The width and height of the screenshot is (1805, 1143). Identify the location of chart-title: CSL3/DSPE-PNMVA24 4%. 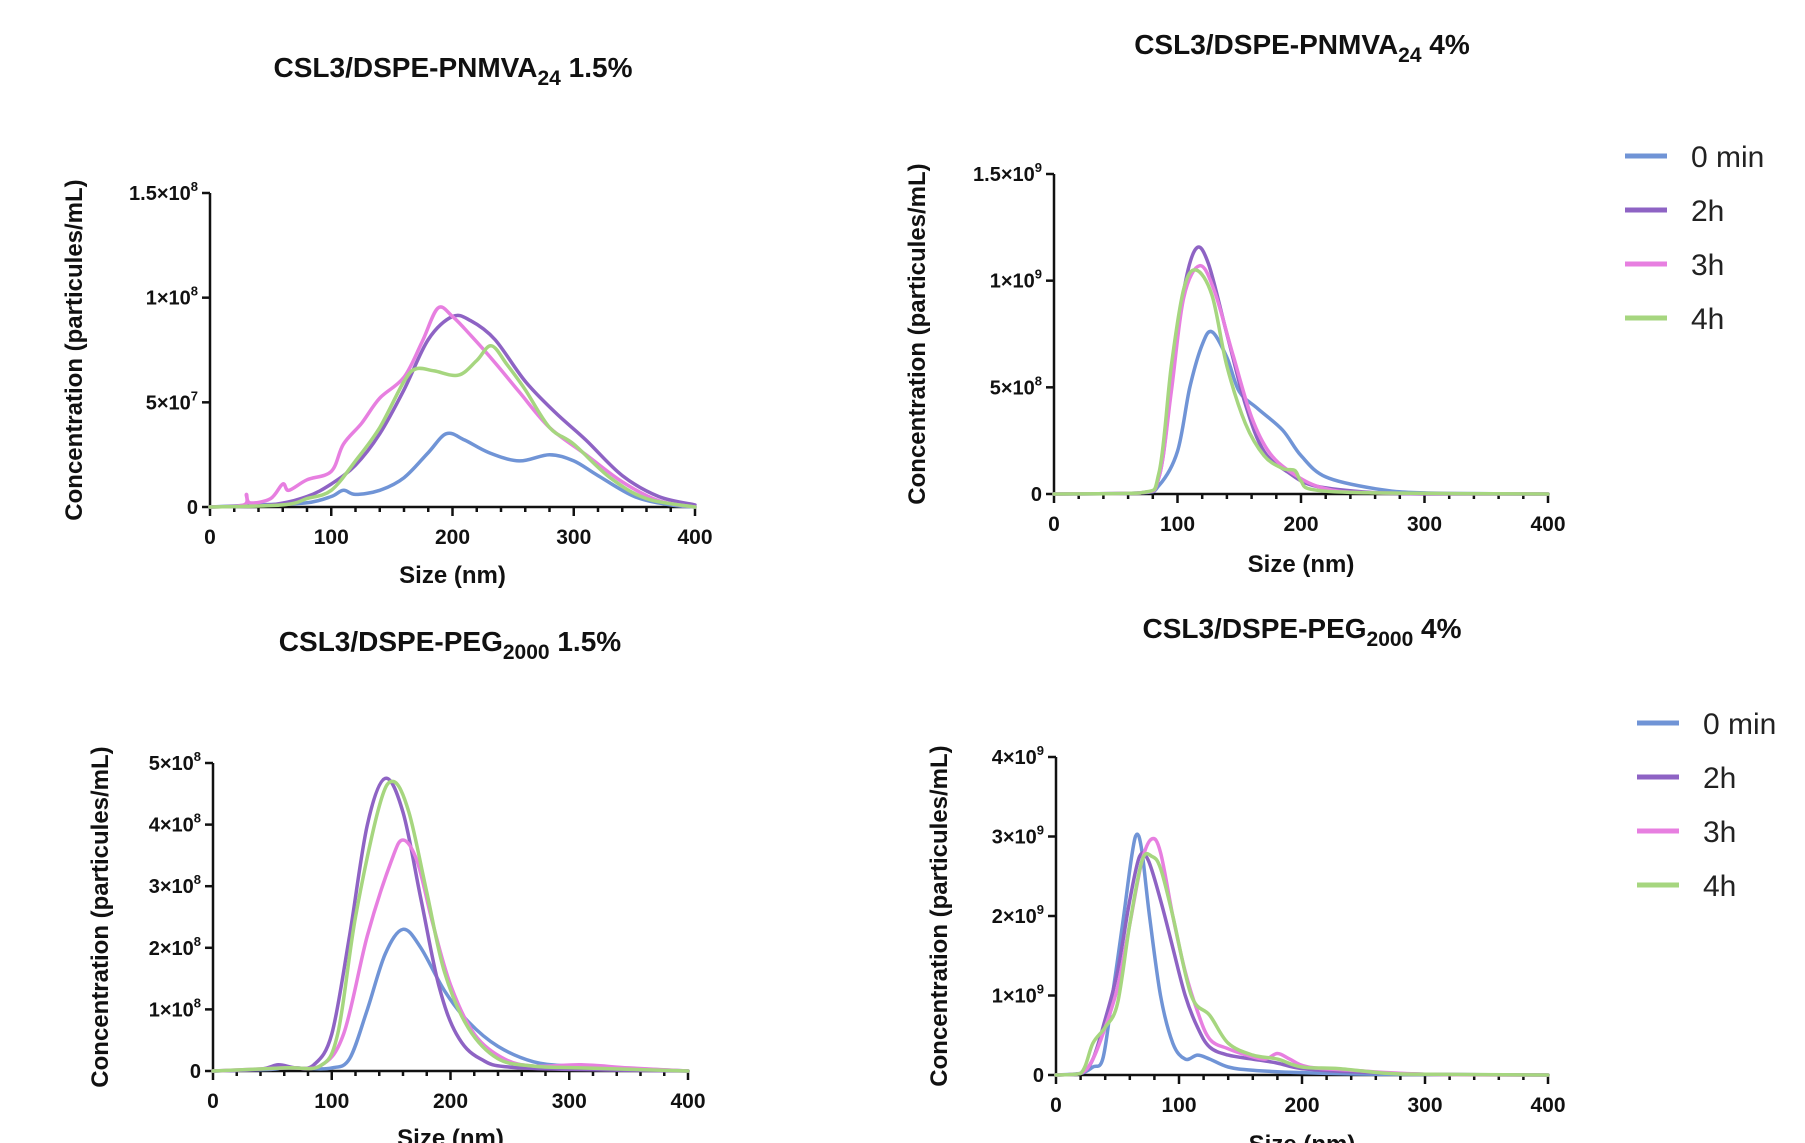
(1302, 48).